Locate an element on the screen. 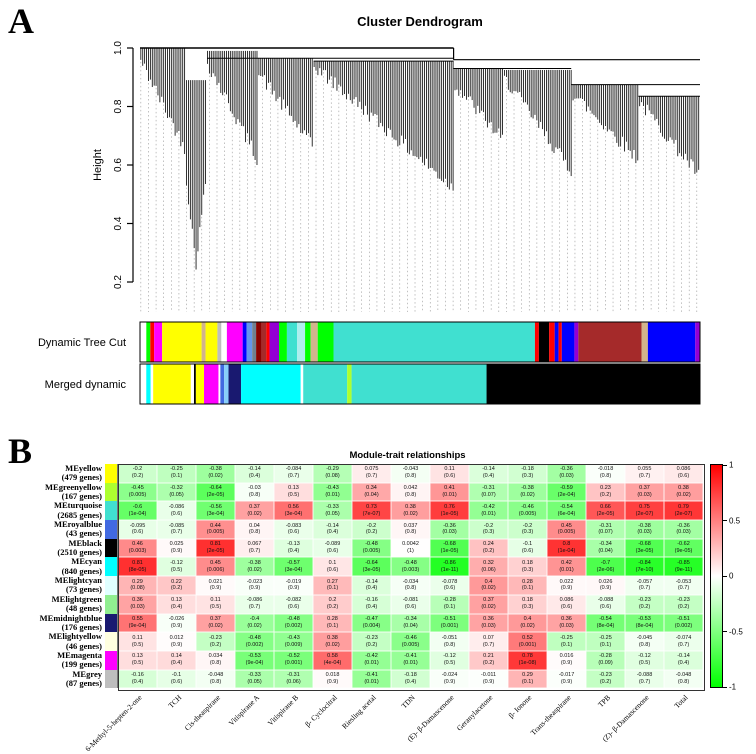 Image resolution: width=756 pixels, height=754 pixels. heatmap-cell: -0.46 (0.005) is located at coordinates (410, 641).